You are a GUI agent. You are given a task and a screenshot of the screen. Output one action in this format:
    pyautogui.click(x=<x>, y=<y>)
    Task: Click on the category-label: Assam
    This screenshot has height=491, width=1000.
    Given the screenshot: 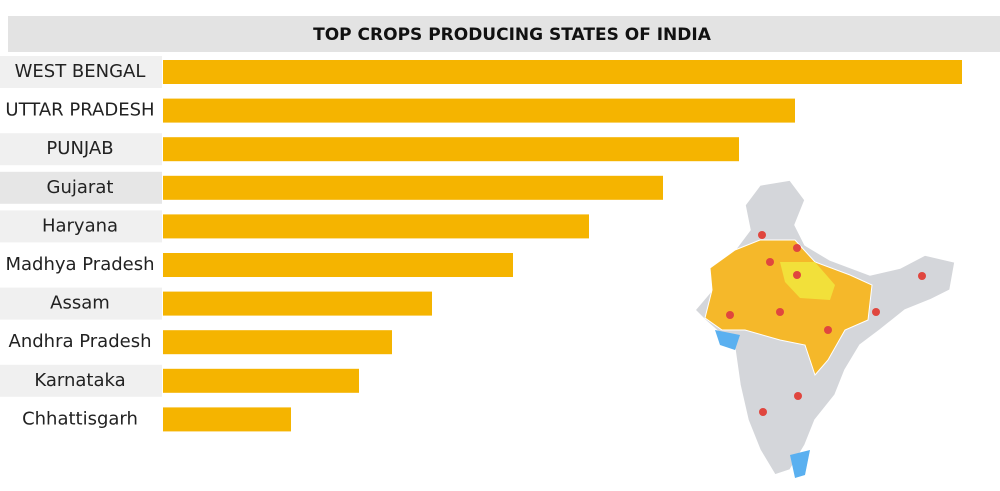 What is the action you would take?
    pyautogui.click(x=80, y=303)
    